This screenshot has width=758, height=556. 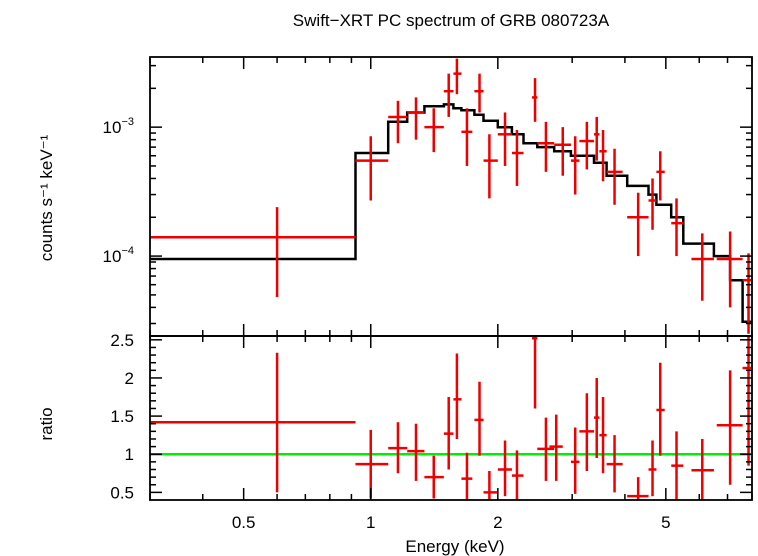 What do you see at coordinates (129, 454) in the screenshot?
I see `y-tick-label: 1` at bounding box center [129, 454].